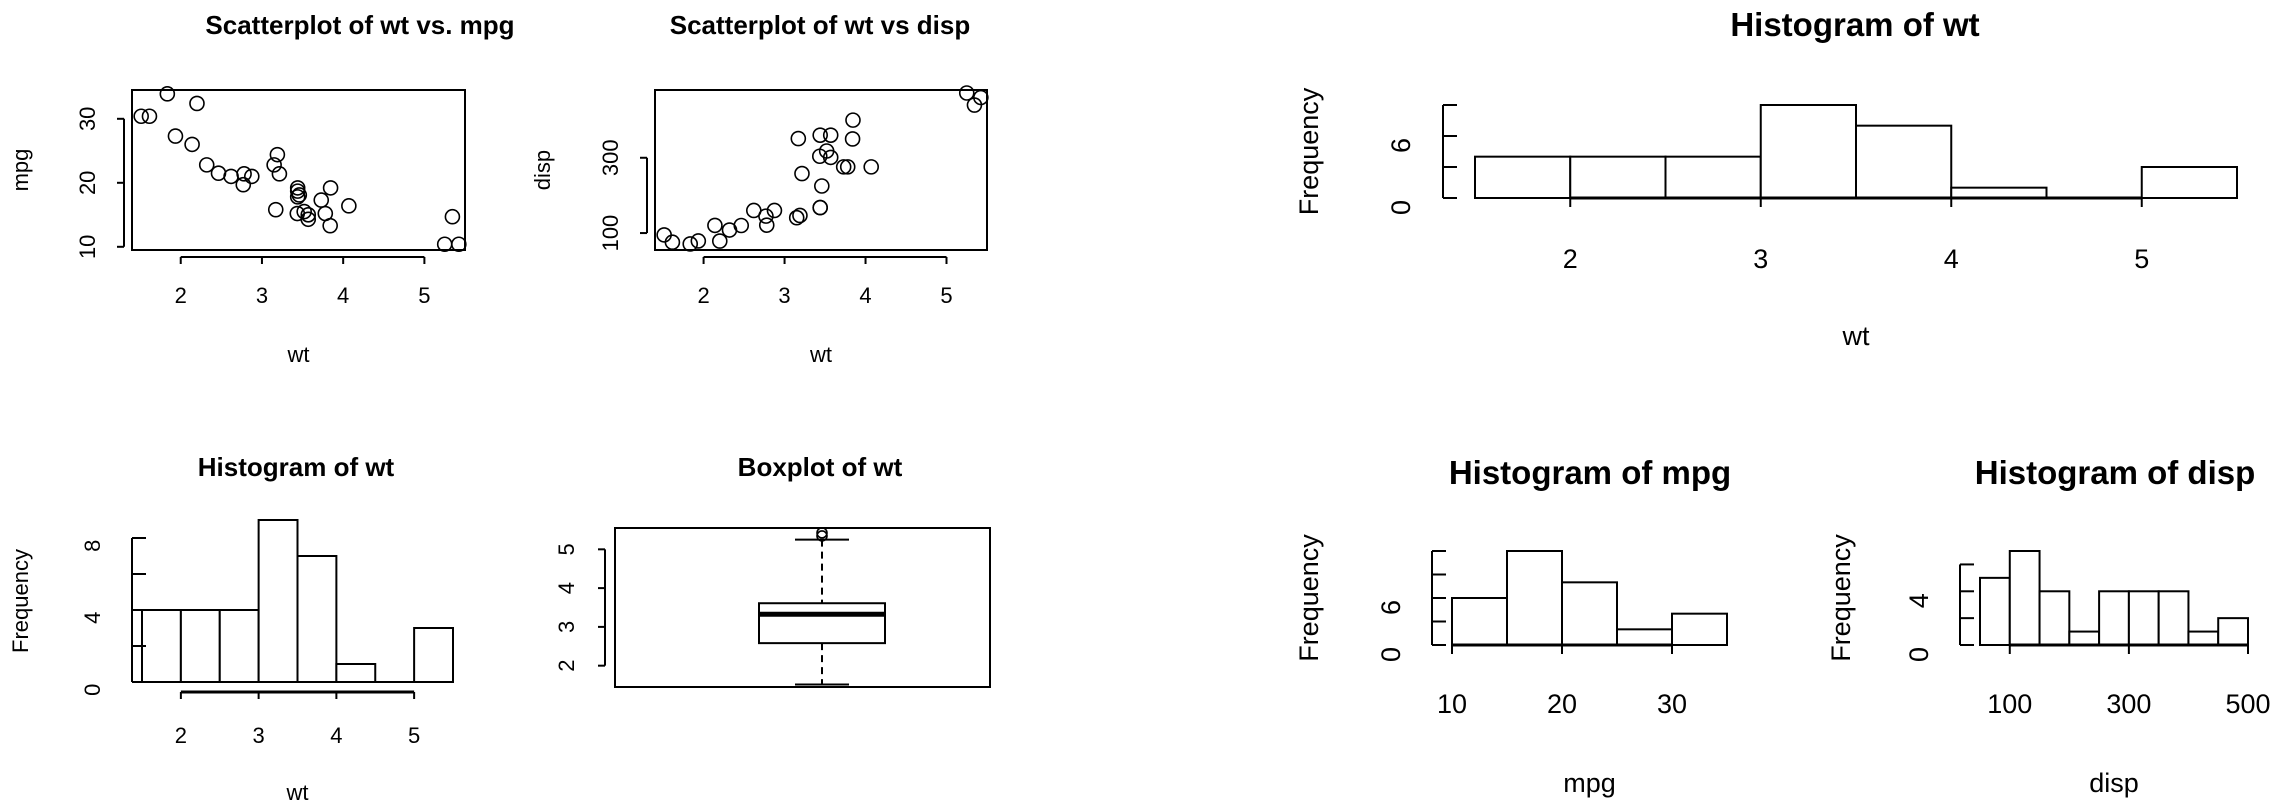 Image resolution: width=2296 pixels, height=803 pixels. What do you see at coordinates (1672, 704) in the screenshot?
I see `x-tick-label: 30` at bounding box center [1672, 704].